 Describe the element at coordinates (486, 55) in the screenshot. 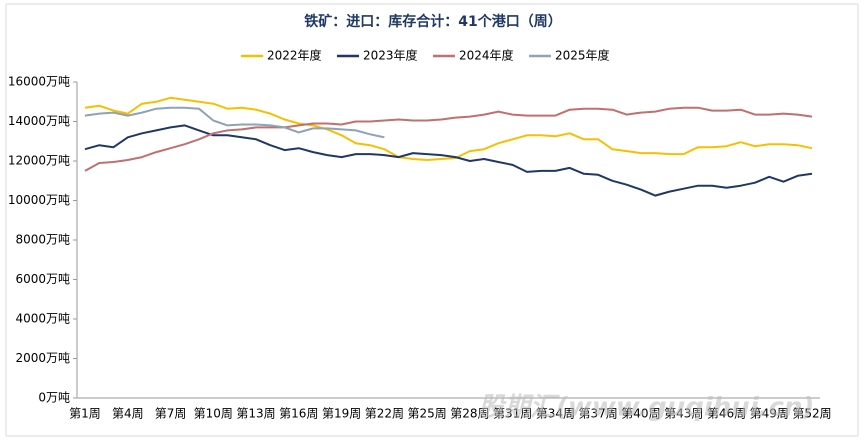

I see `legend-label: 2024年度` at that location.